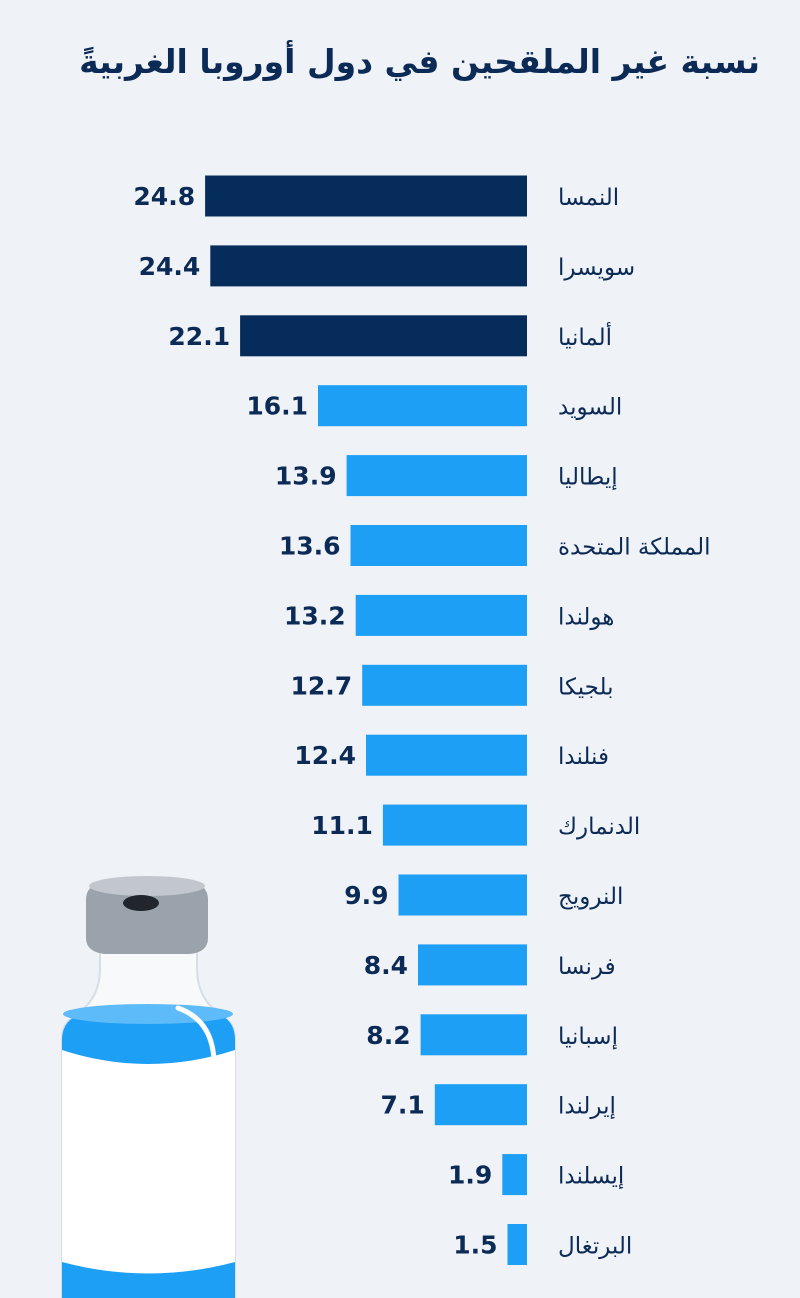  Describe the element at coordinates (322, 685) in the screenshot. I see `bar-value-label: 12.7` at that location.